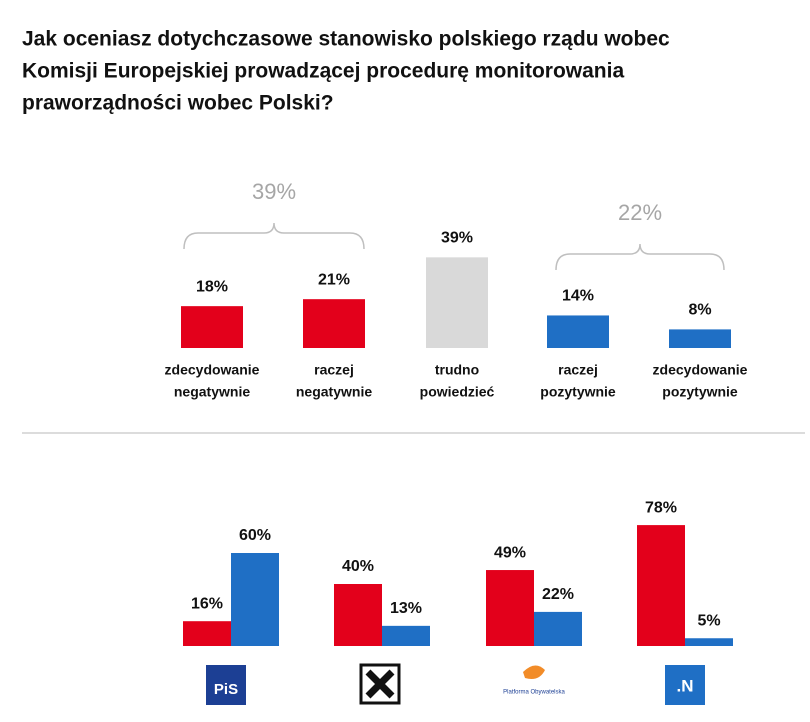  Describe the element at coordinates (358, 566) in the screenshot. I see `value-label: 40%` at that location.